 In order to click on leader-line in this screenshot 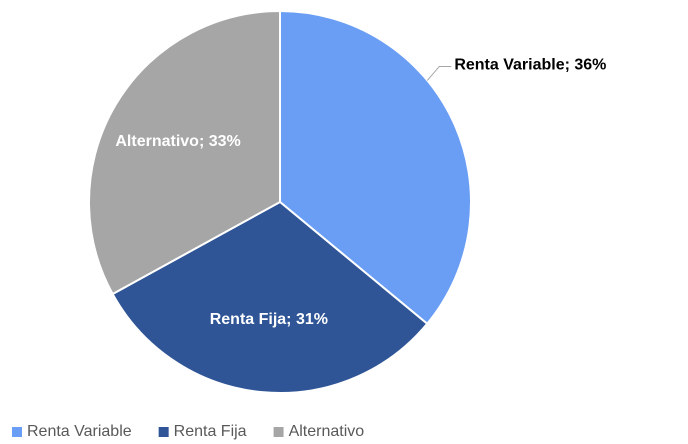, I will do `click(439, 73)`.